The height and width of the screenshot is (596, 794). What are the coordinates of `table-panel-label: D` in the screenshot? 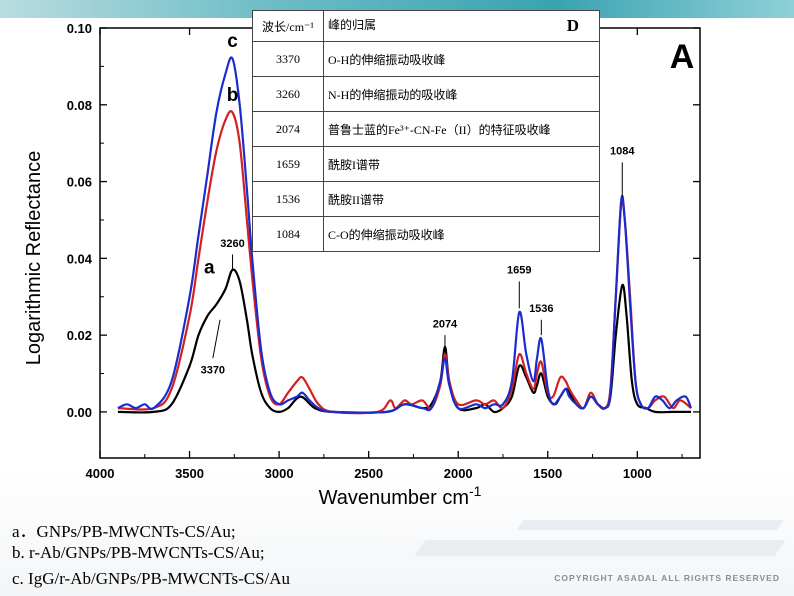 It's located at (572, 25).